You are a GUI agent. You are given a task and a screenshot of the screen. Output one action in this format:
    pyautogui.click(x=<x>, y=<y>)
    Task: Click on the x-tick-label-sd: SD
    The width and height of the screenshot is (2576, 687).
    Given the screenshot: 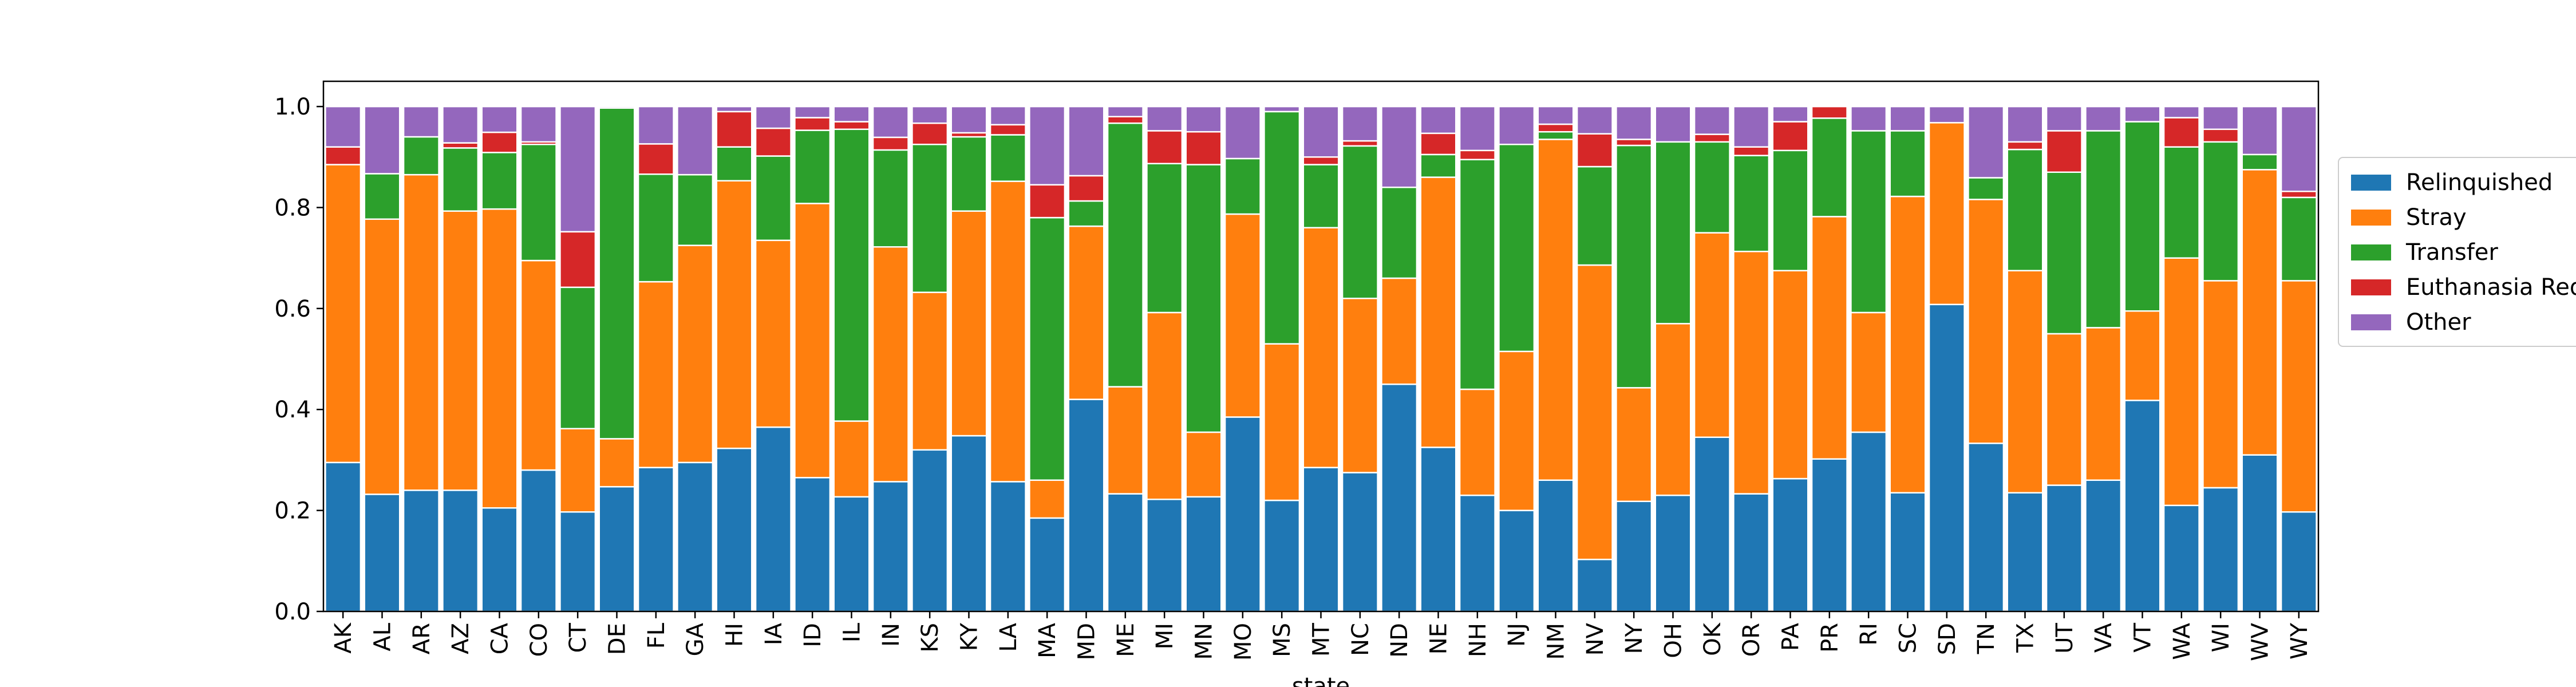 What is the action you would take?
    pyautogui.click(x=1947, y=639)
    